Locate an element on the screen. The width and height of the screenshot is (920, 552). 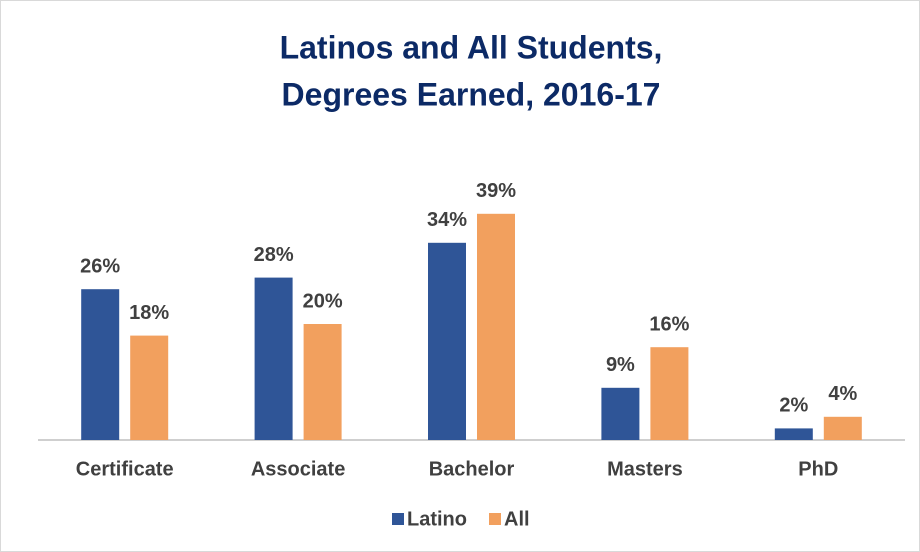
data-label: 16% is located at coordinates (669, 324).